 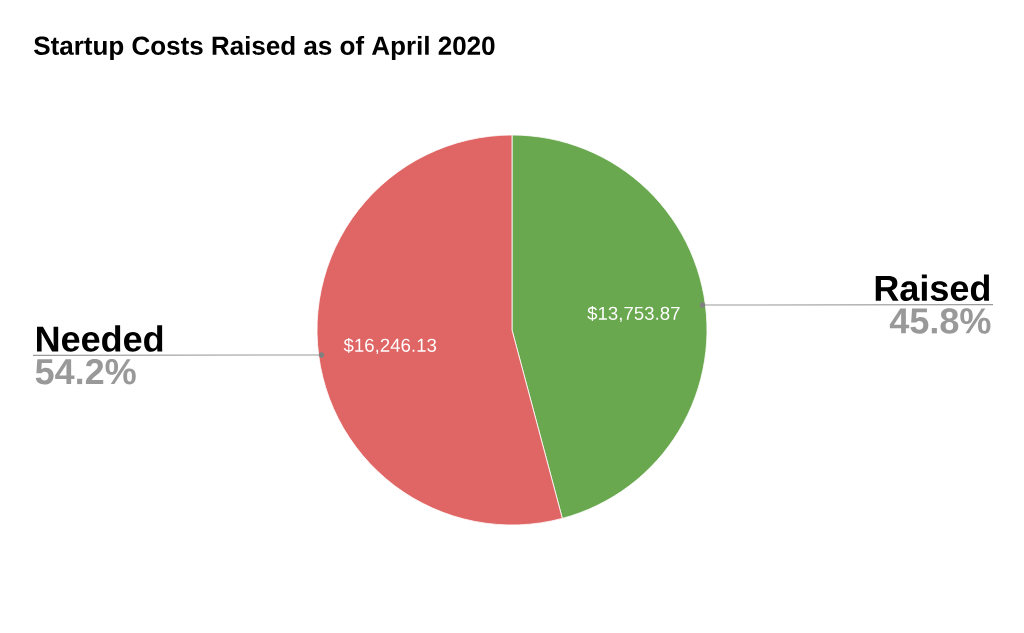 I want to click on text: 45.8%, so click(x=940, y=321).